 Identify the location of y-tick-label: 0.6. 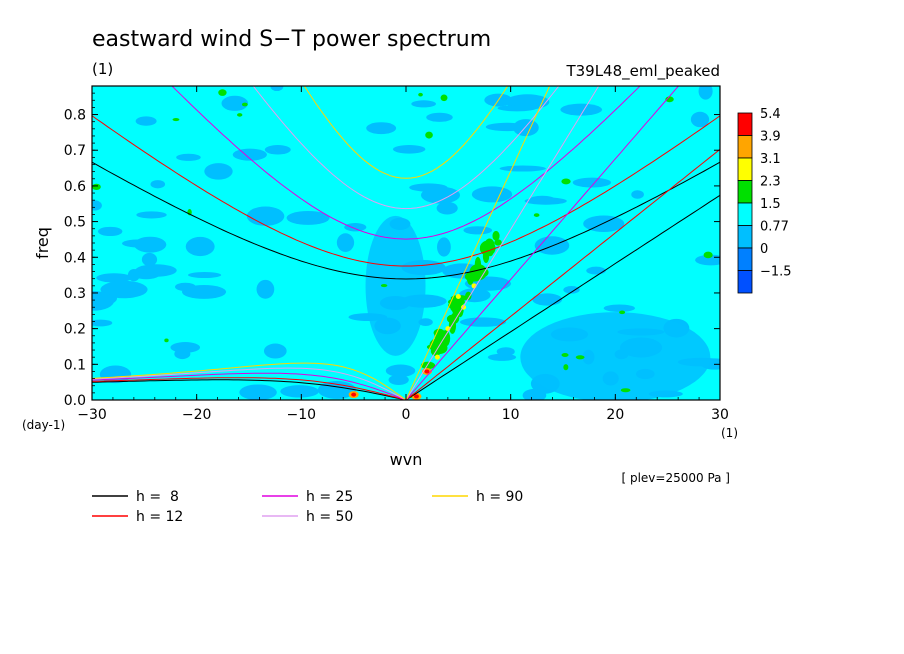
(75, 187).